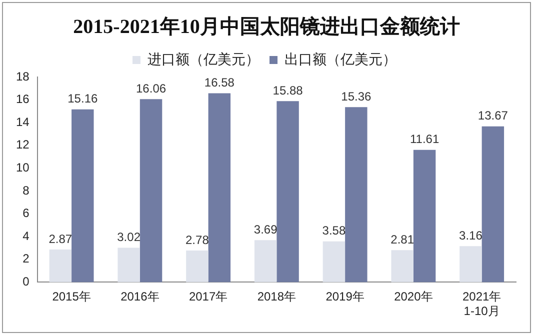 This screenshot has width=533, height=335. Describe the element at coordinates (276, 297) in the screenshot. I see `x-tick-label: 2018年` at that location.